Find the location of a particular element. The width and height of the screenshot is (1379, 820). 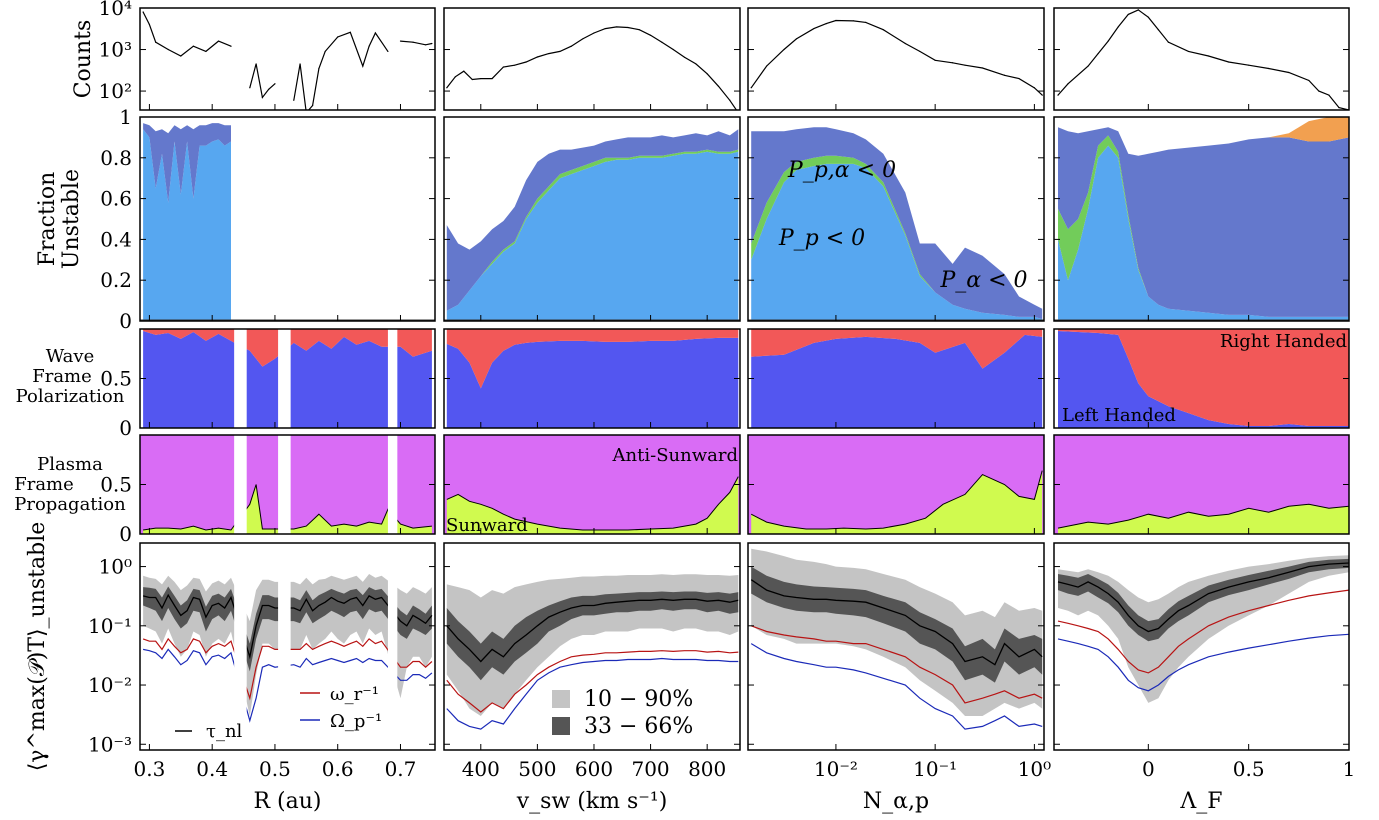

legend-band-33-66-swatch is located at coordinates (561, 726).